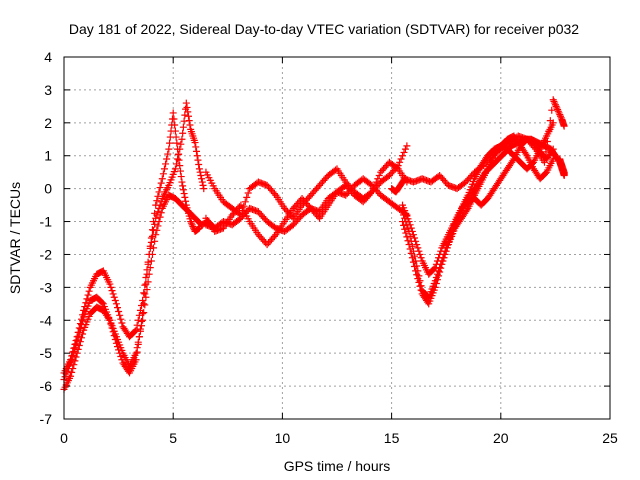 This screenshot has width=640, height=480. Describe the element at coordinates (337, 466) in the screenshot. I see `x-axis-label: GPS time / hours` at that location.